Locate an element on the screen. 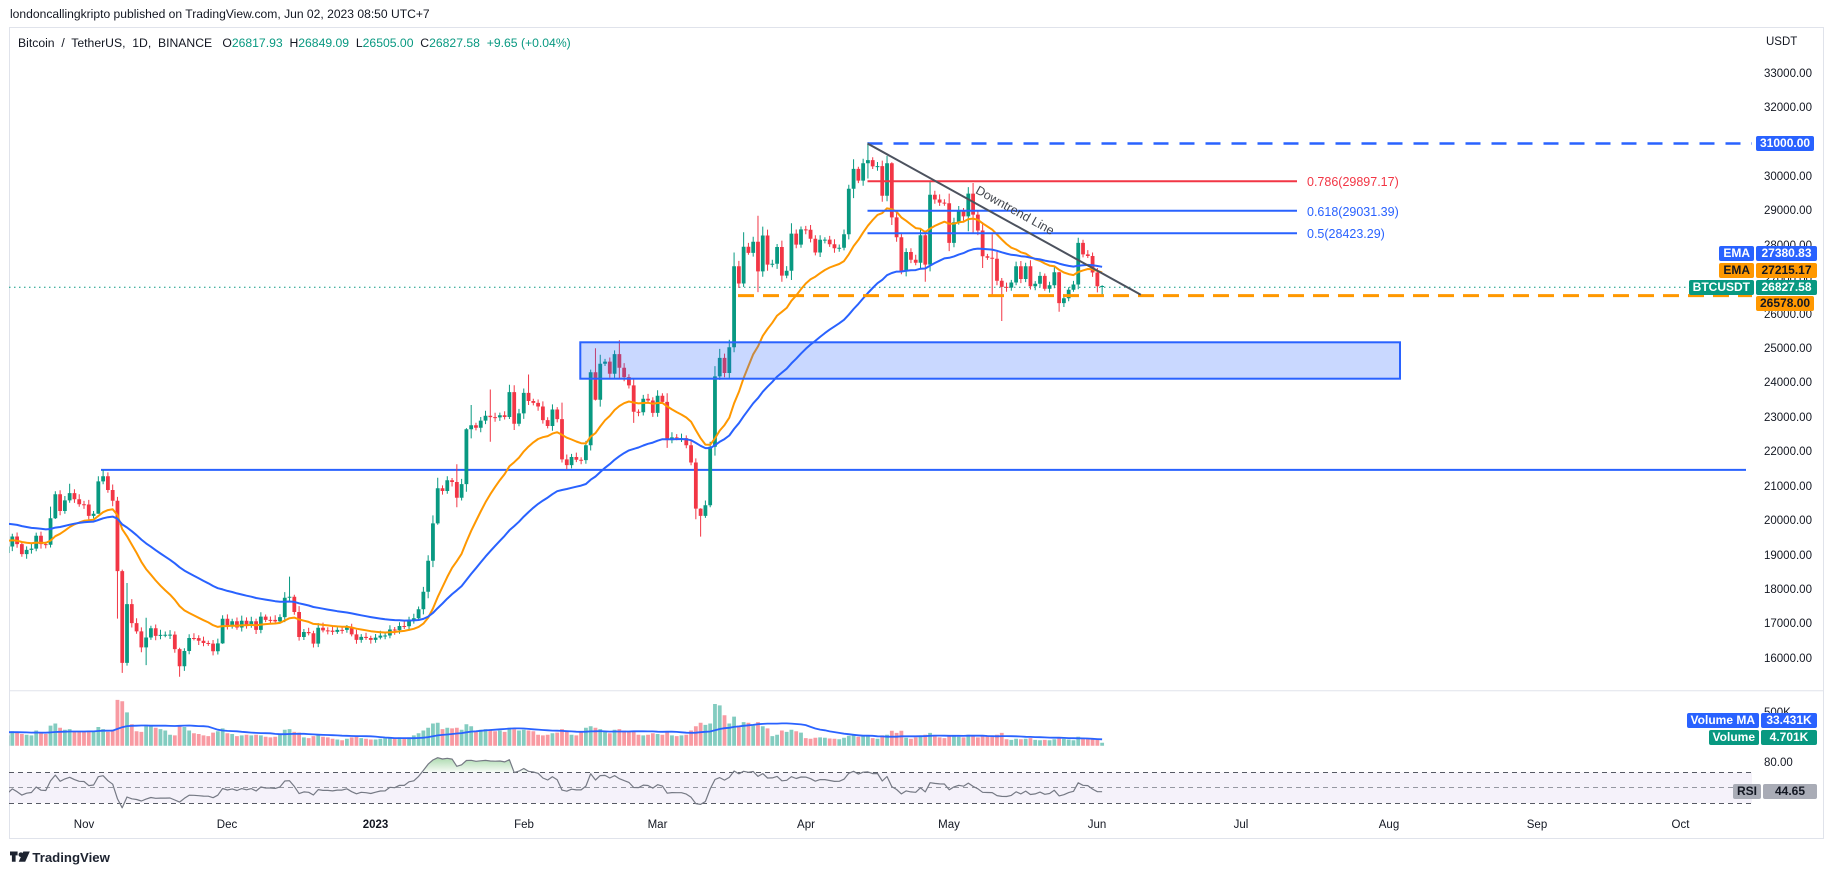 This screenshot has width=1834, height=875. svg-text: TradingView is located at coordinates (71, 857).